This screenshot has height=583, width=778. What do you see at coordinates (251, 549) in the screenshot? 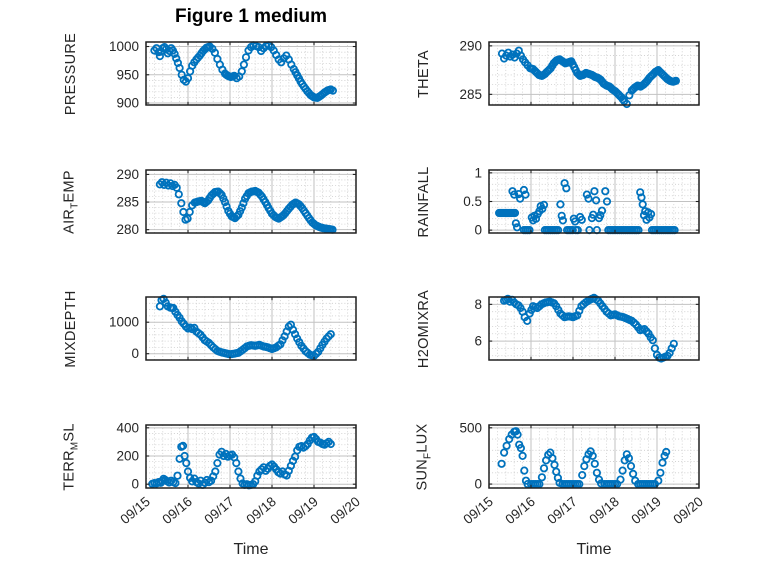
I see `x-axis-label-left: Time` at bounding box center [251, 549].